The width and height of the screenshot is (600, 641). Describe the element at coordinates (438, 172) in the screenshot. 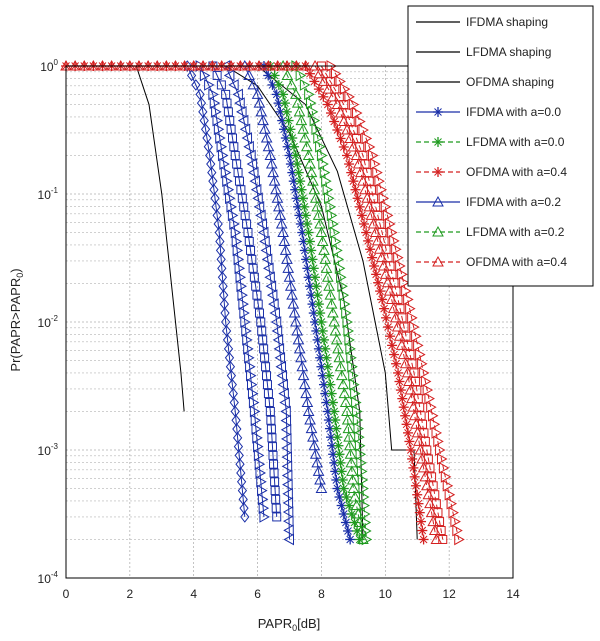

I see `legend-marker` at that location.